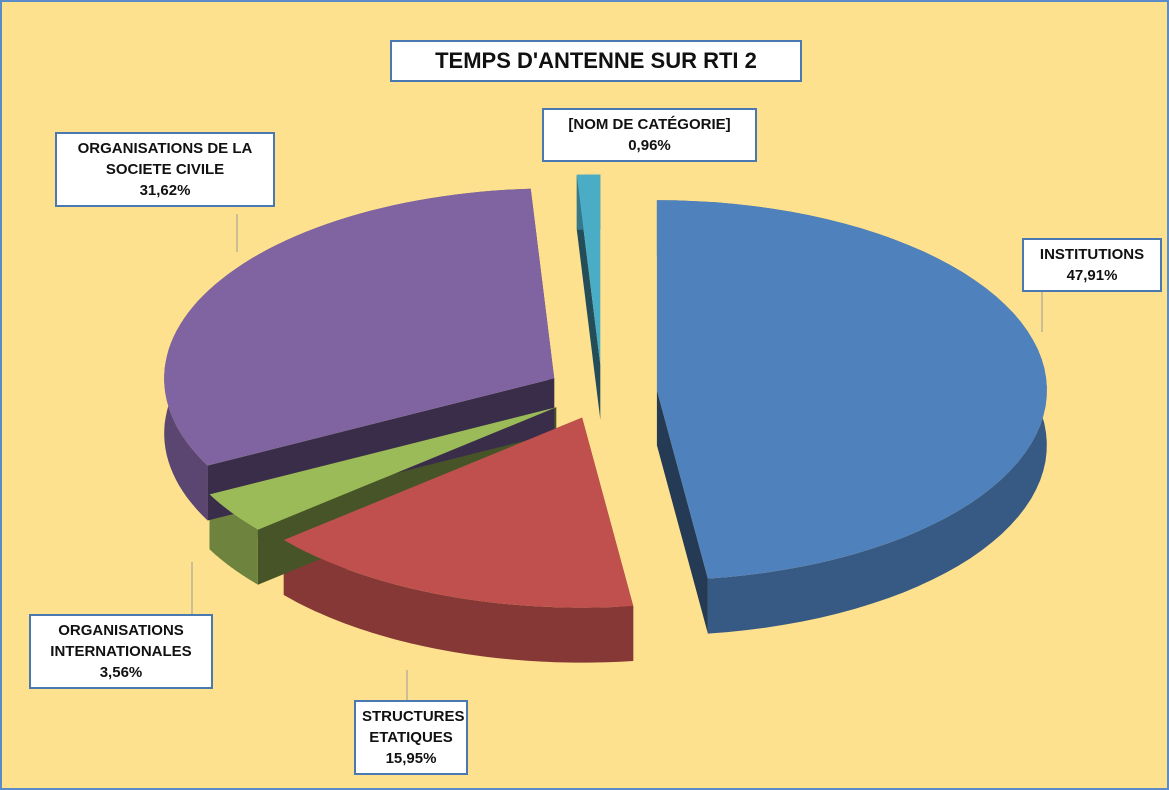  I want to click on value-label: 3,56%, so click(121, 672).